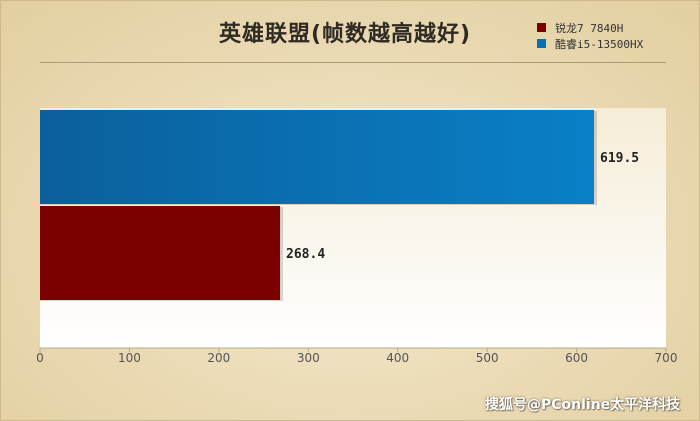 This screenshot has width=700, height=421. What do you see at coordinates (353, 62) in the screenshot?
I see `title-divider` at bounding box center [353, 62].